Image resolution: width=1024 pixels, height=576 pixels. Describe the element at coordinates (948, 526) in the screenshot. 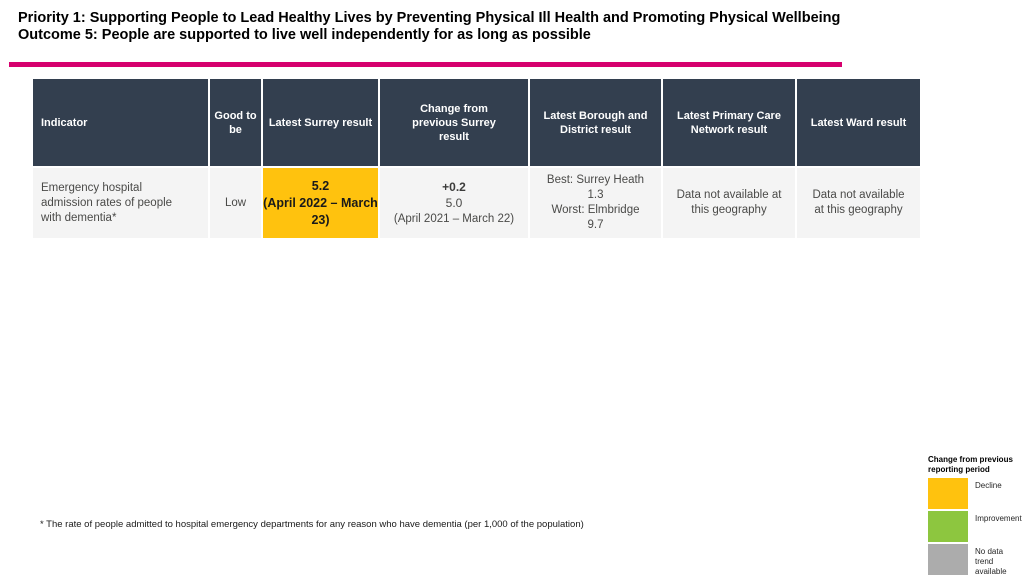

I see `improvement-color-swatch` at that location.